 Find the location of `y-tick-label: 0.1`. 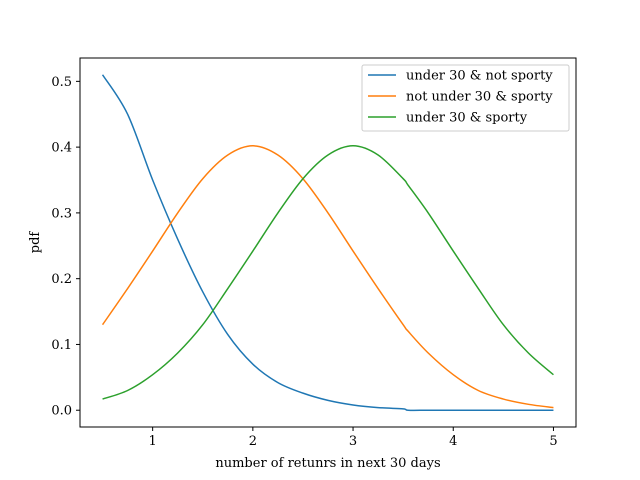

y-tick-label: 0.1 is located at coordinates (61, 345).